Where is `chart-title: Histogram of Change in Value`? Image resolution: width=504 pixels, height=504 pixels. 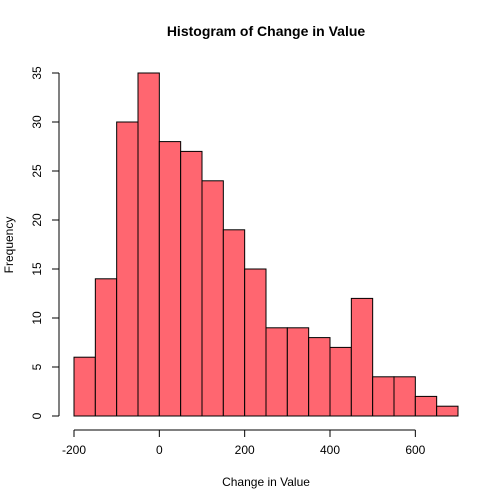 chart-title: Histogram of Change in Value is located at coordinates (266, 31).